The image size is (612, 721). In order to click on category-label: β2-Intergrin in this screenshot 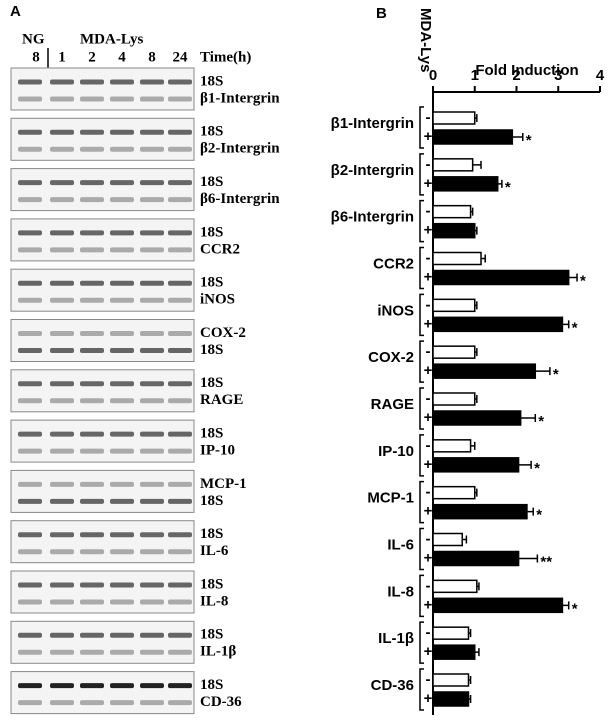, I will do `click(372, 170)`.